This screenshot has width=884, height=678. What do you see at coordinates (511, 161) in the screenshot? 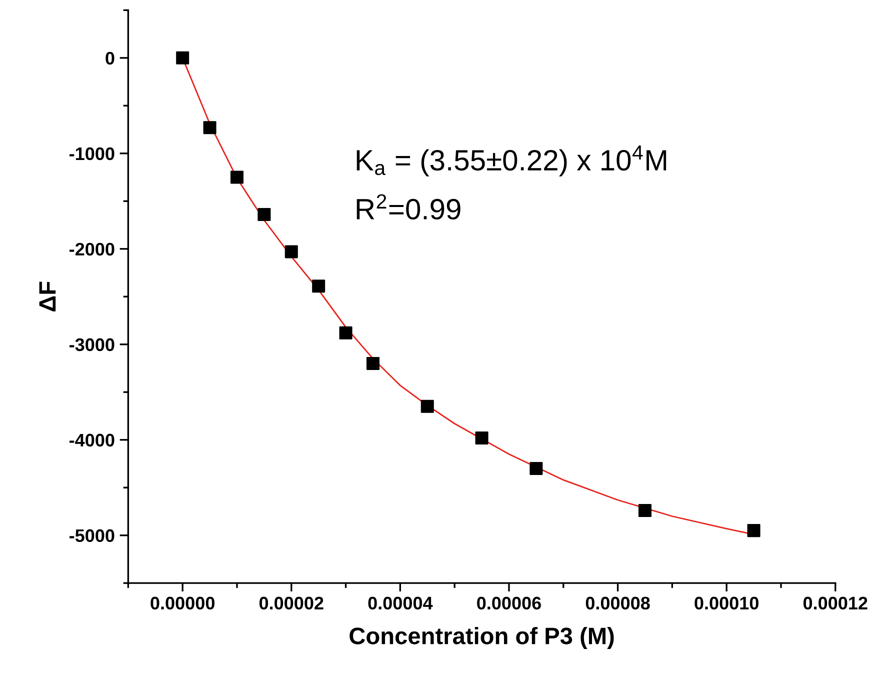
I see `annotation: K$_{a}$ = (3.55±0.22) x 10$^{4}$M` at bounding box center [511, 161].